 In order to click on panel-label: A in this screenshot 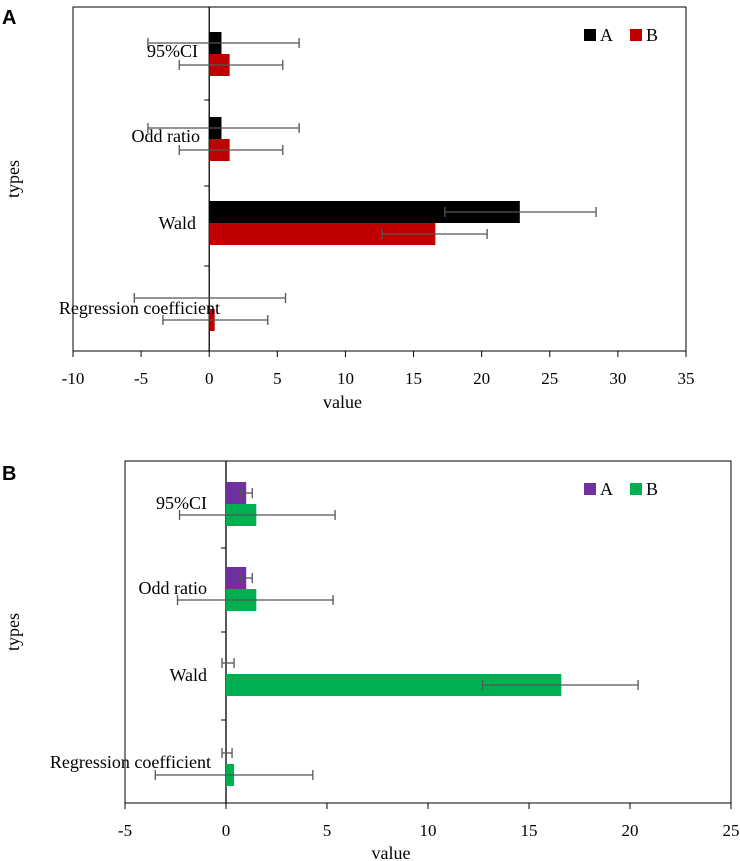, I will do `click(9, 18)`.